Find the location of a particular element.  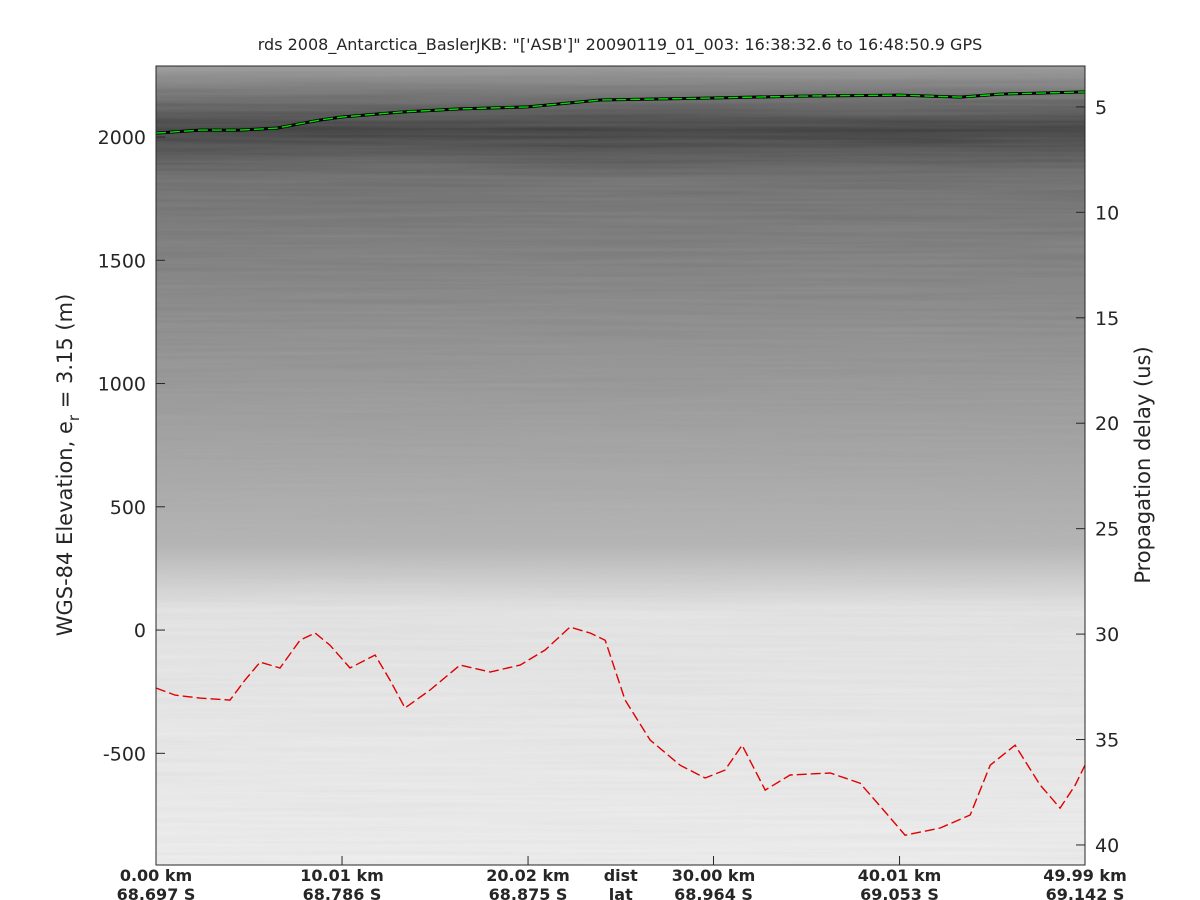

y2-tick-label: 5 is located at coordinates (1101, 108).